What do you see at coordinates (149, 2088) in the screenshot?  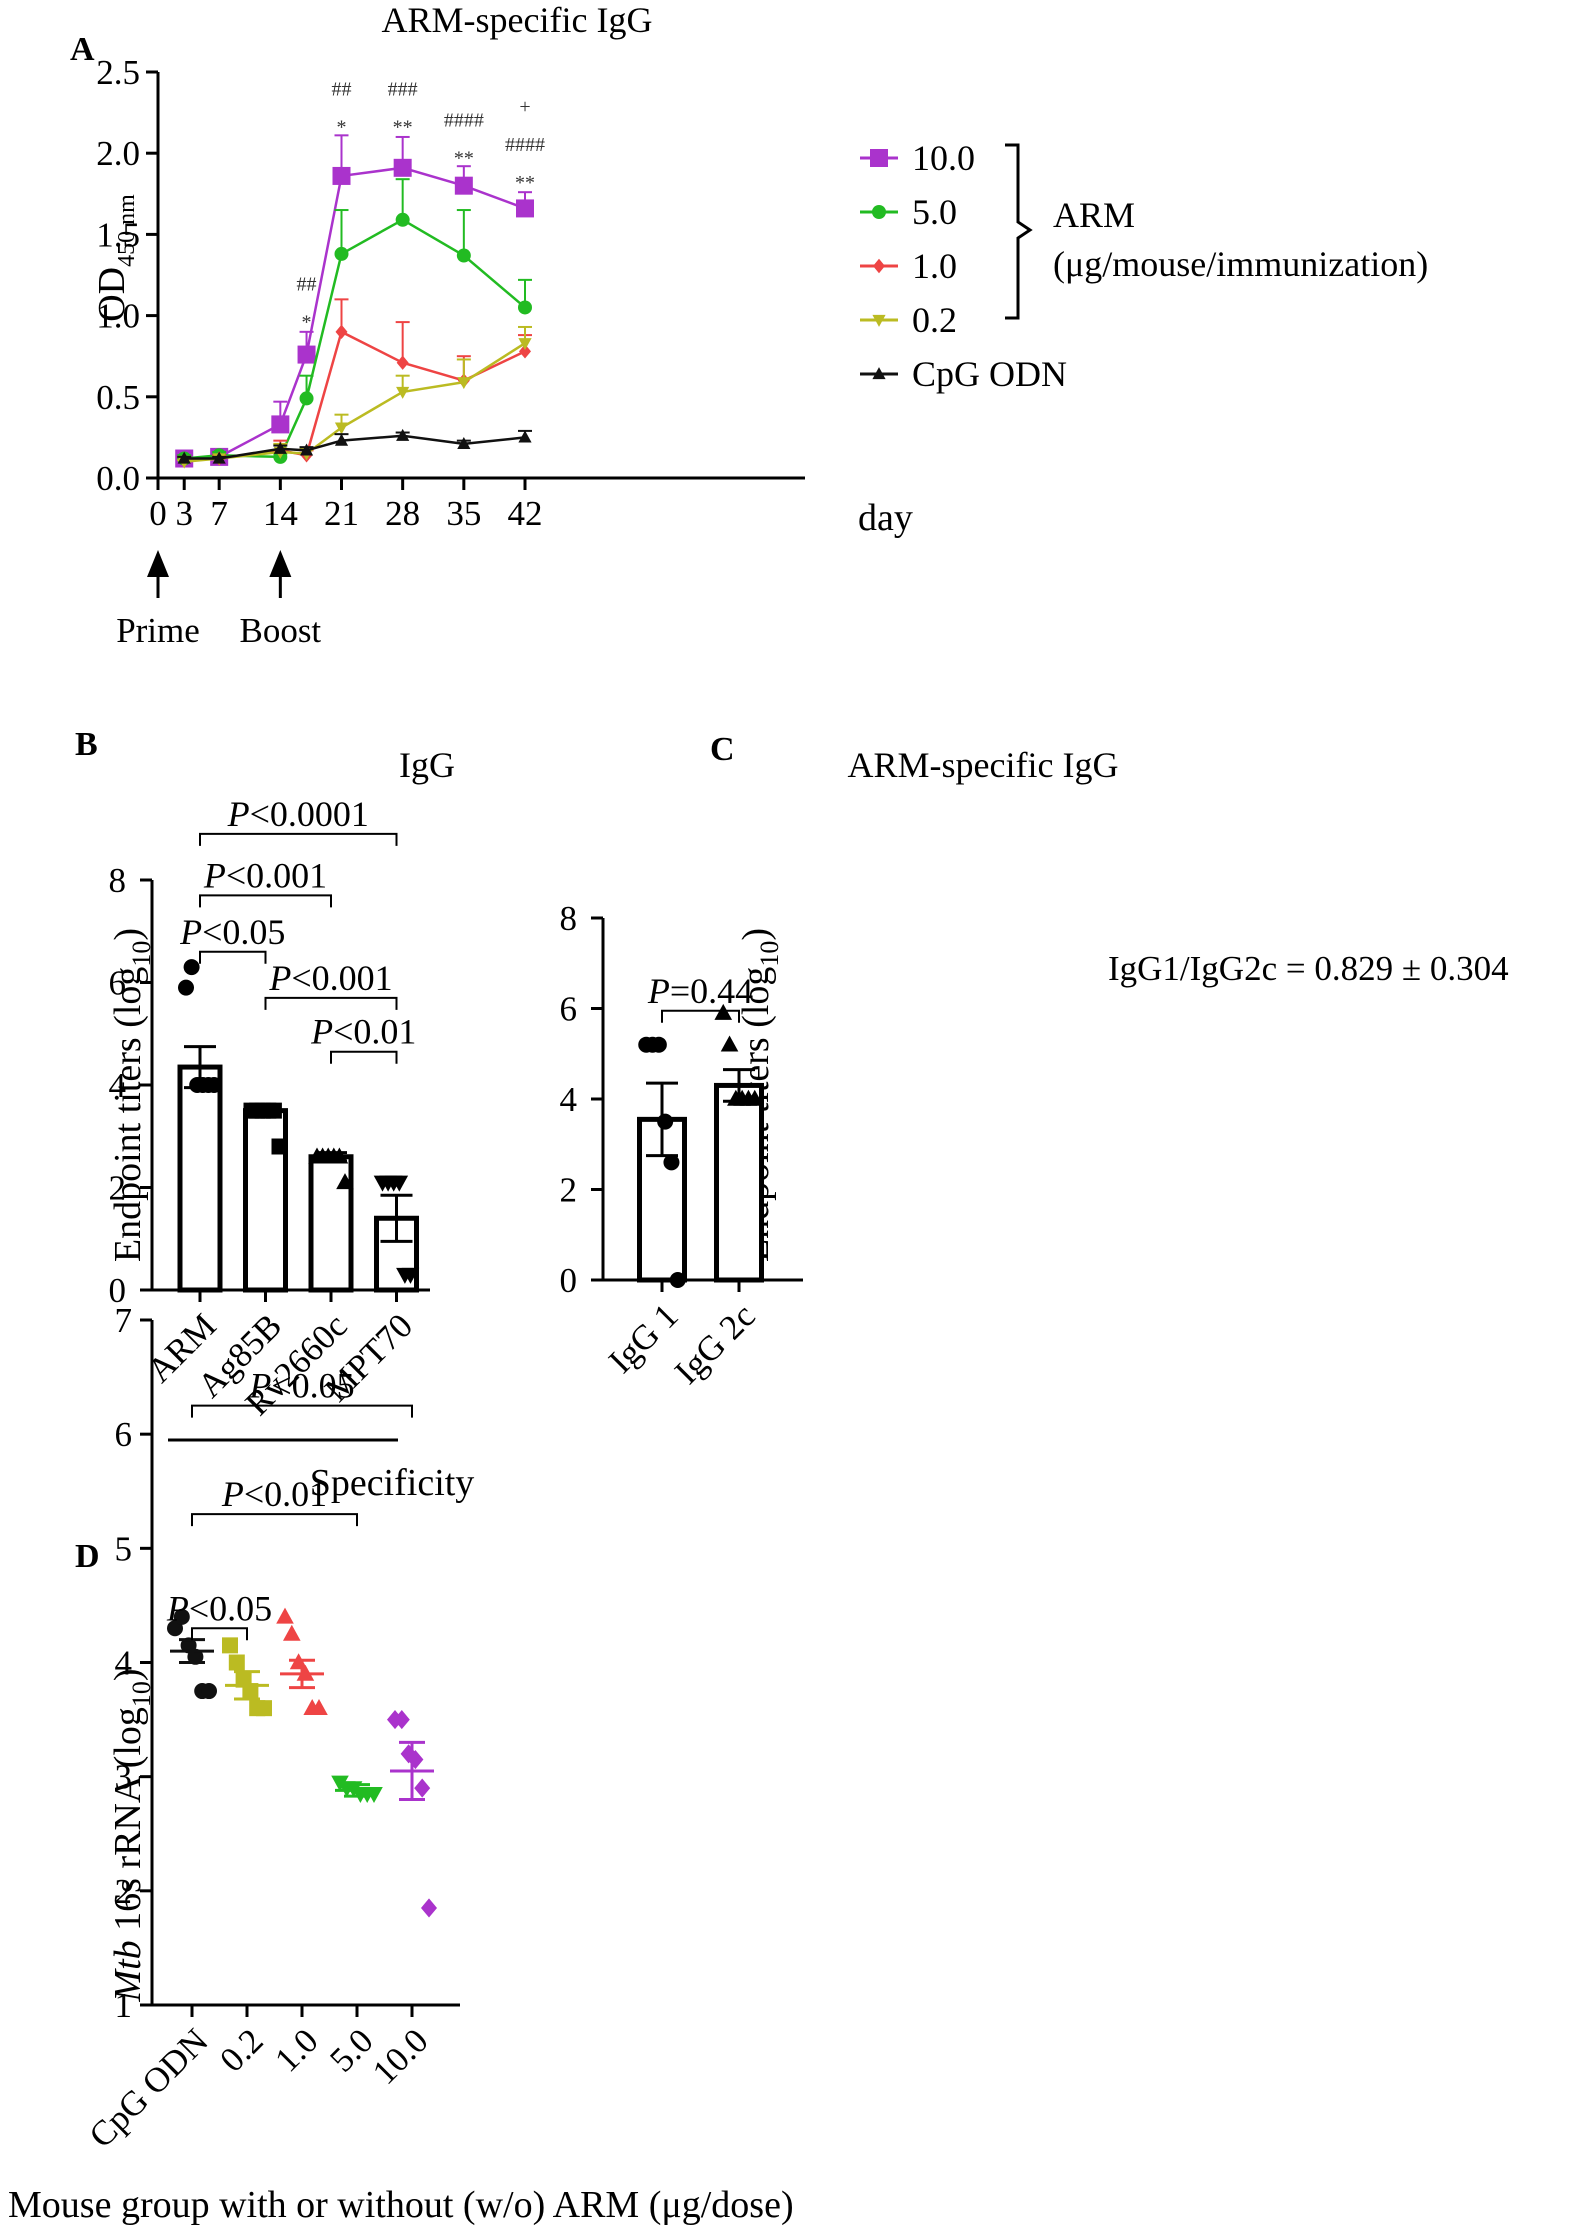 I see `d-x-tick-label: CpG ODN` at bounding box center [149, 2088].